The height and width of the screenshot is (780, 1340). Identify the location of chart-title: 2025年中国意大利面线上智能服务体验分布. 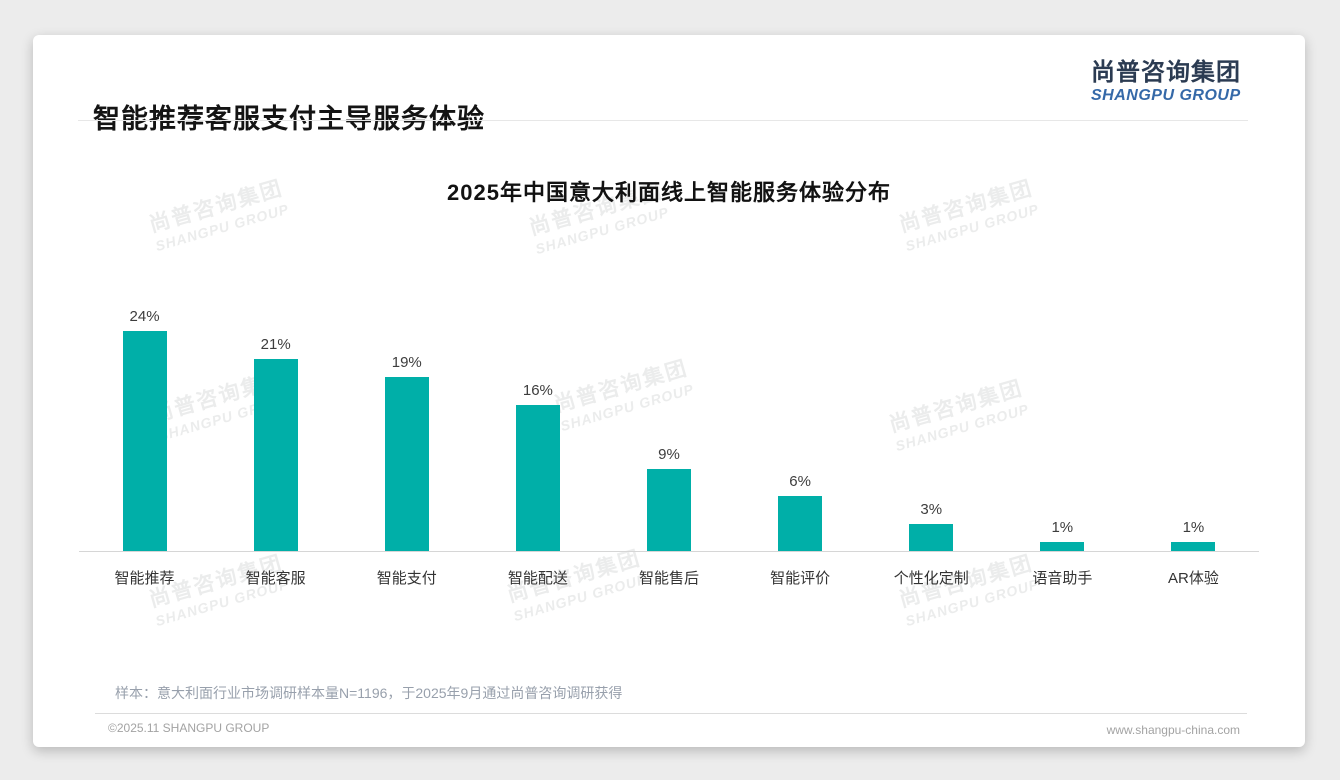
(669, 192).